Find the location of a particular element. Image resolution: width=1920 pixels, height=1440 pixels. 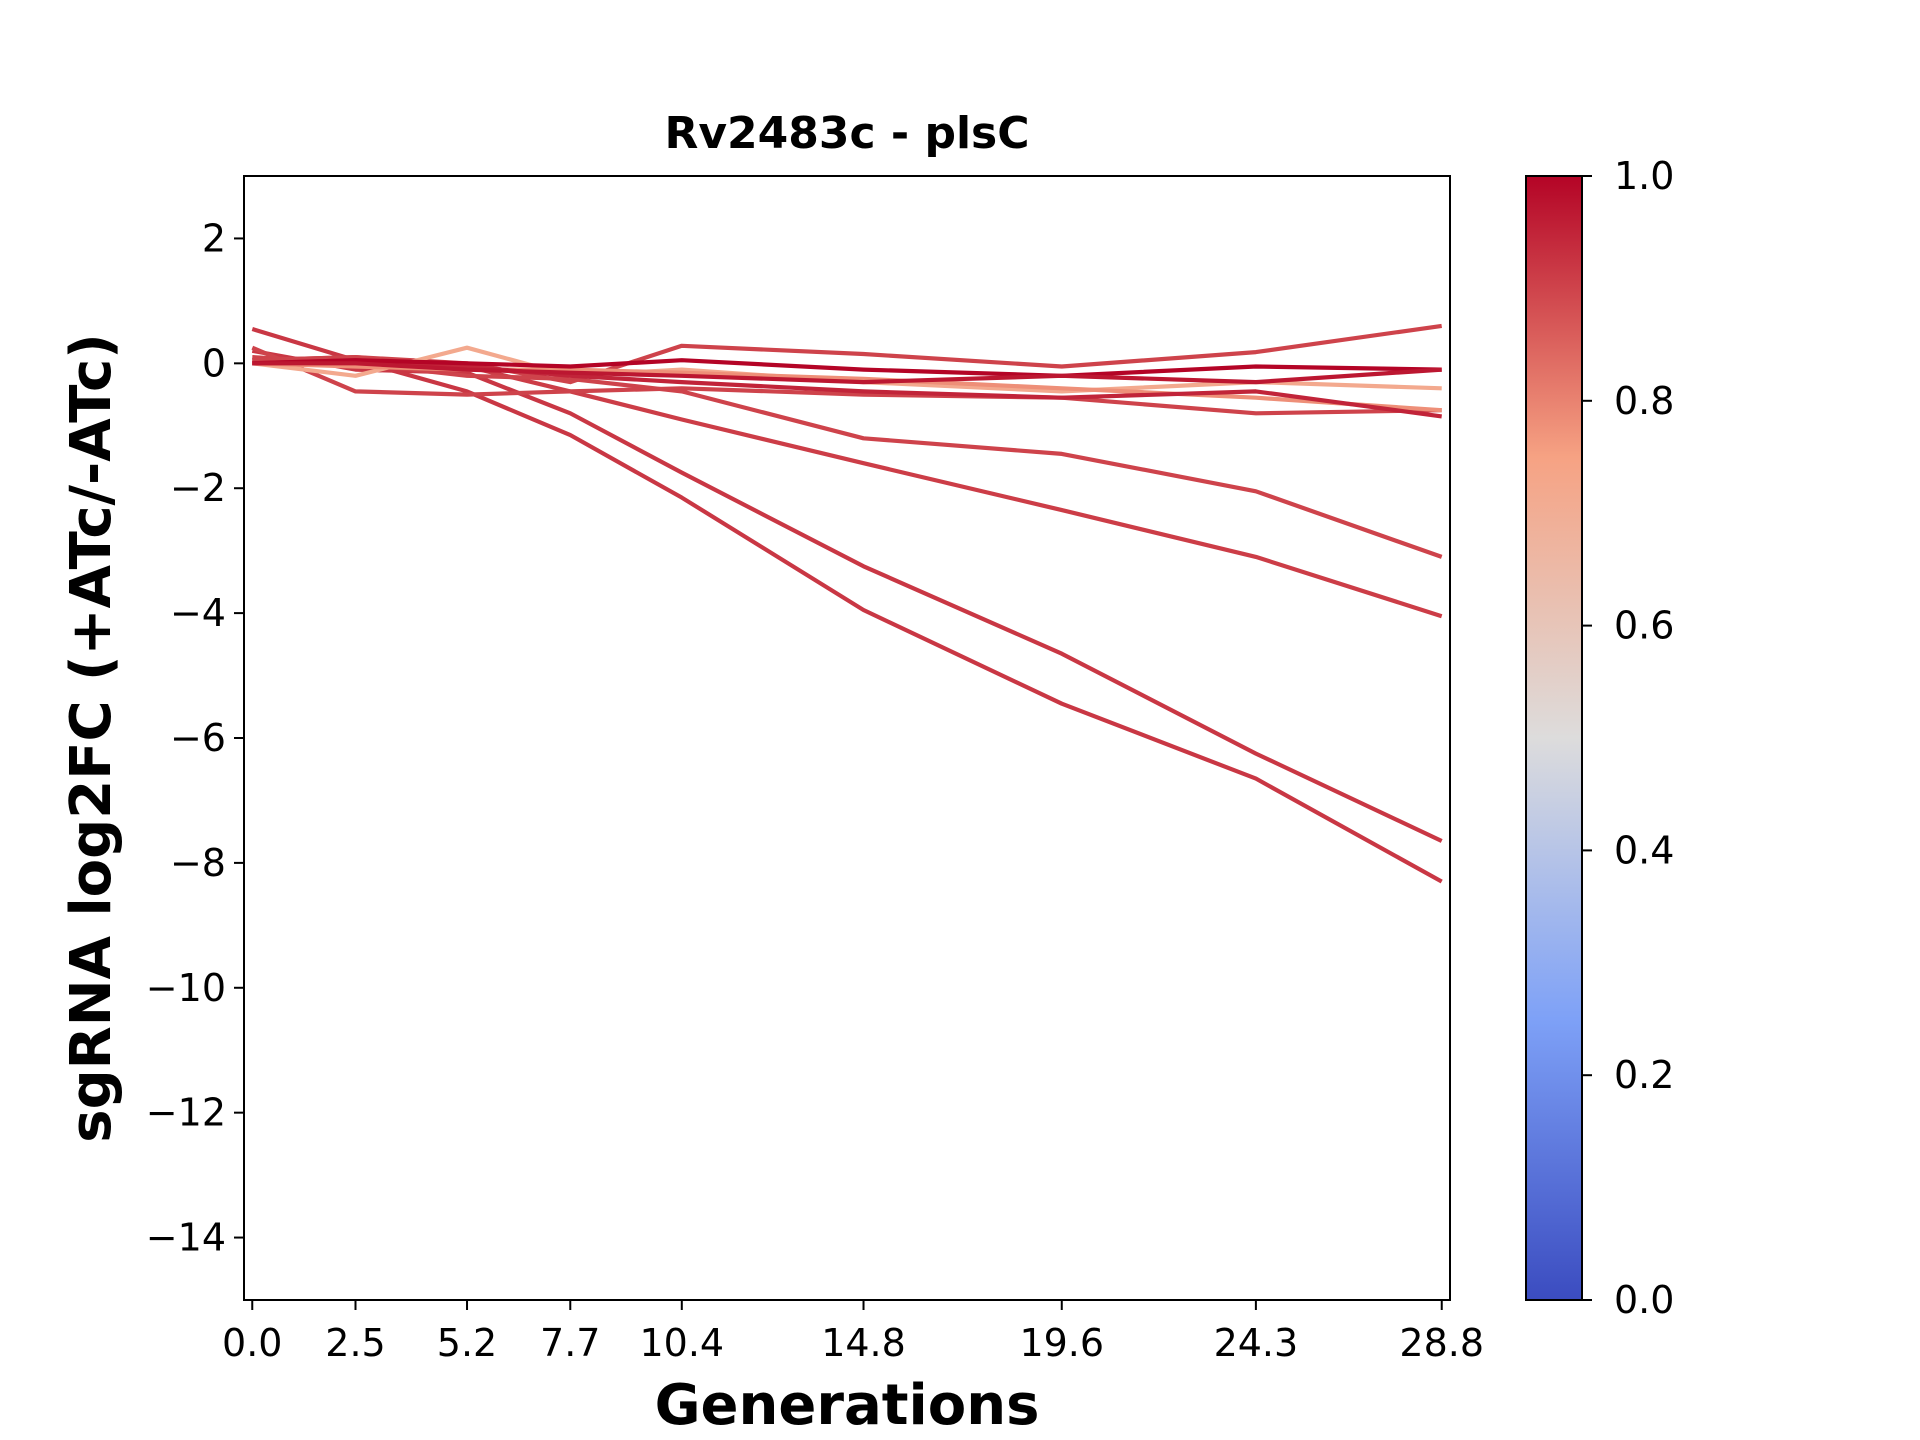

y-axis-label: sgRNA log2FC (+ATc/-ATc) is located at coordinates (91, 738).